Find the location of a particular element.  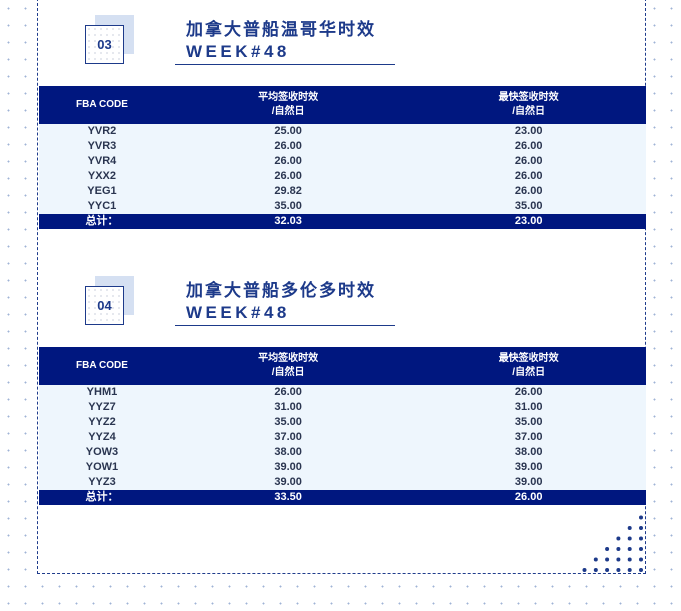

table-row: YYZ2 35.00 35.00 is located at coordinates (342, 422).